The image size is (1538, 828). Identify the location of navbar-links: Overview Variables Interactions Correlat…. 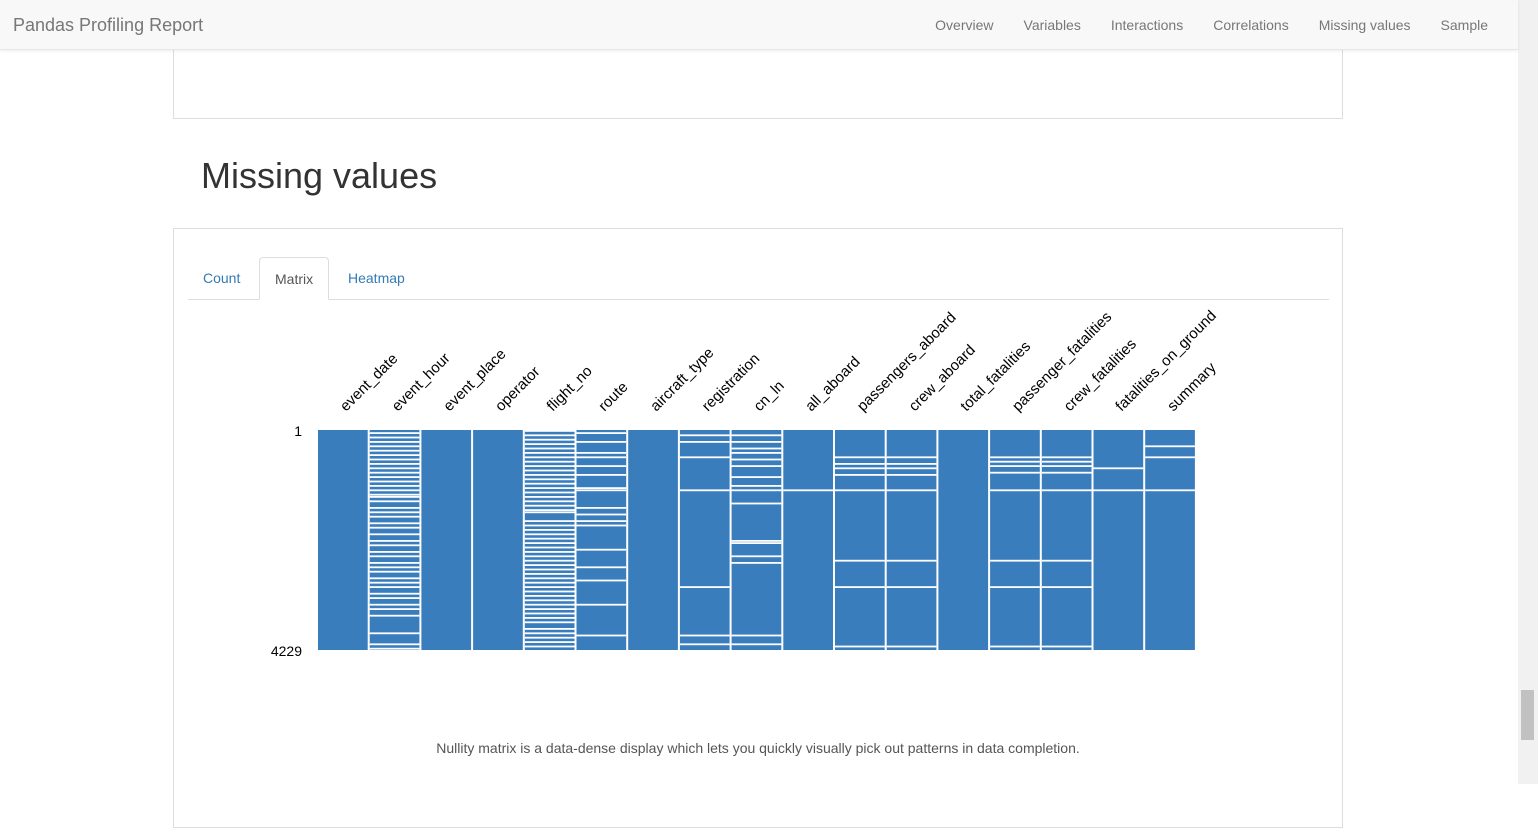
(1211, 25).